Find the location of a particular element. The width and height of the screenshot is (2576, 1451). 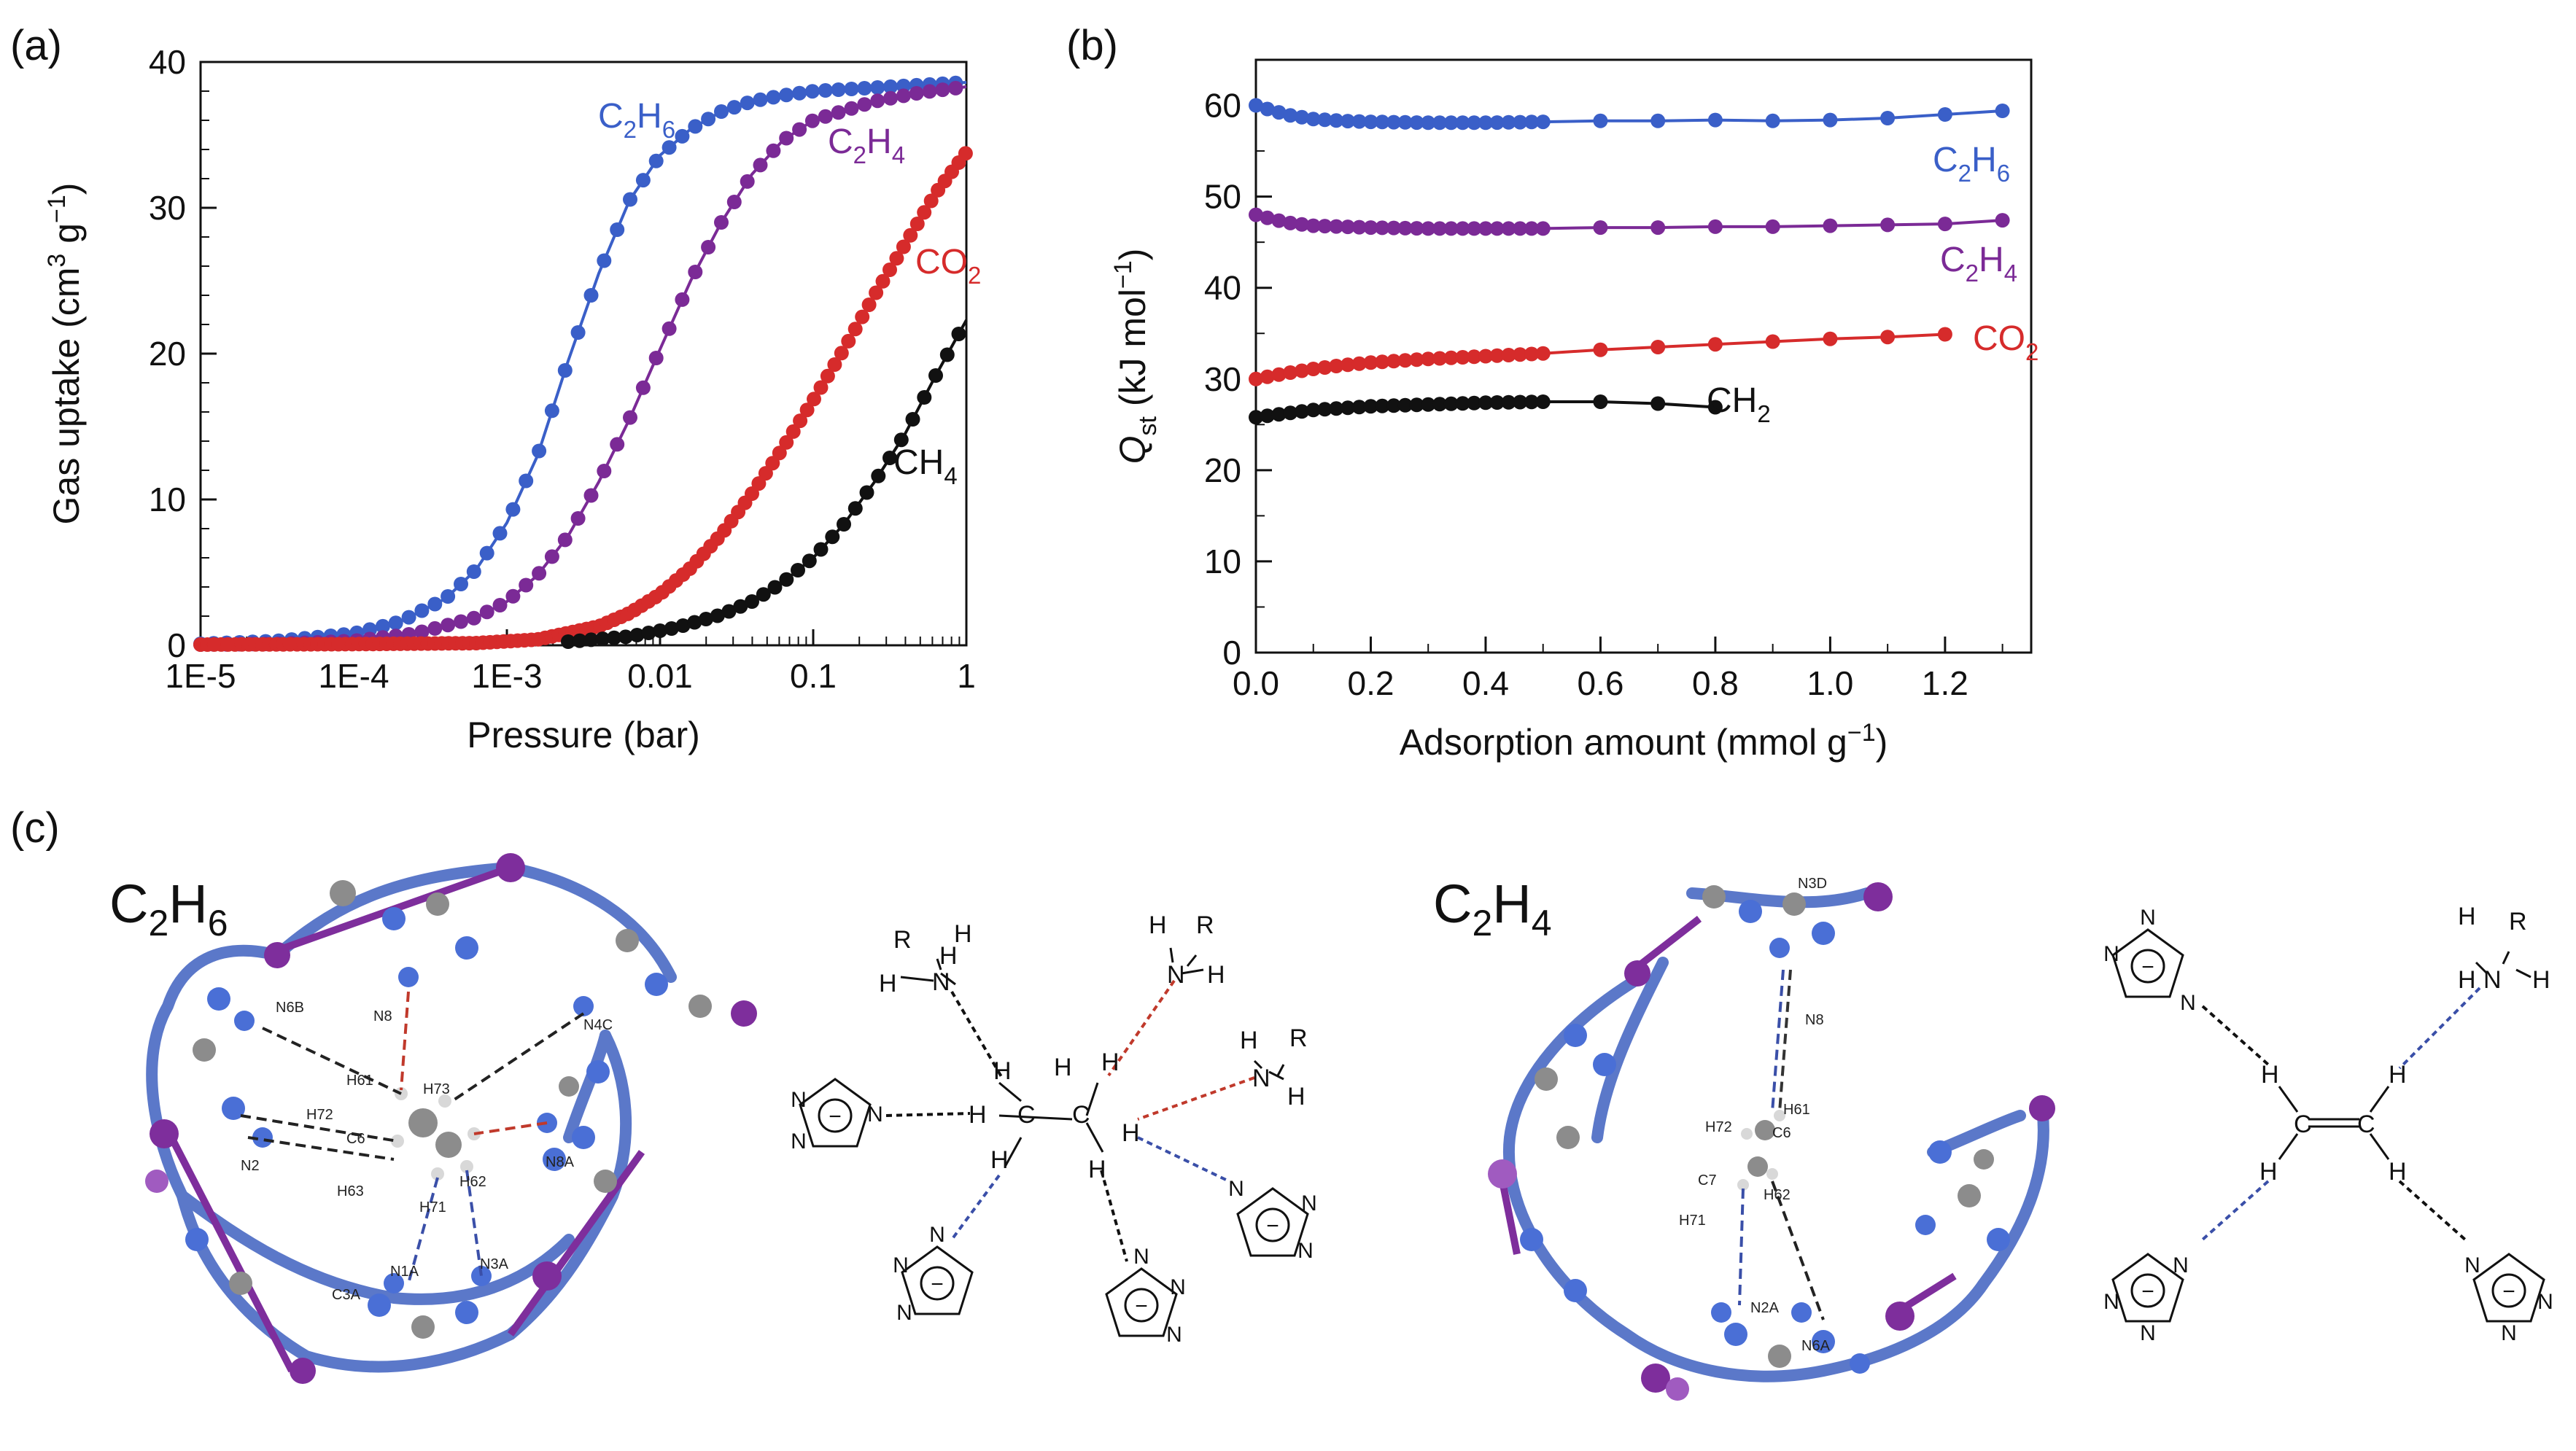

c2h4-atom-labels: N3D N8 H61 H72 C6 C7 H62 H71 N2A N6A is located at coordinates (1755, 1115).